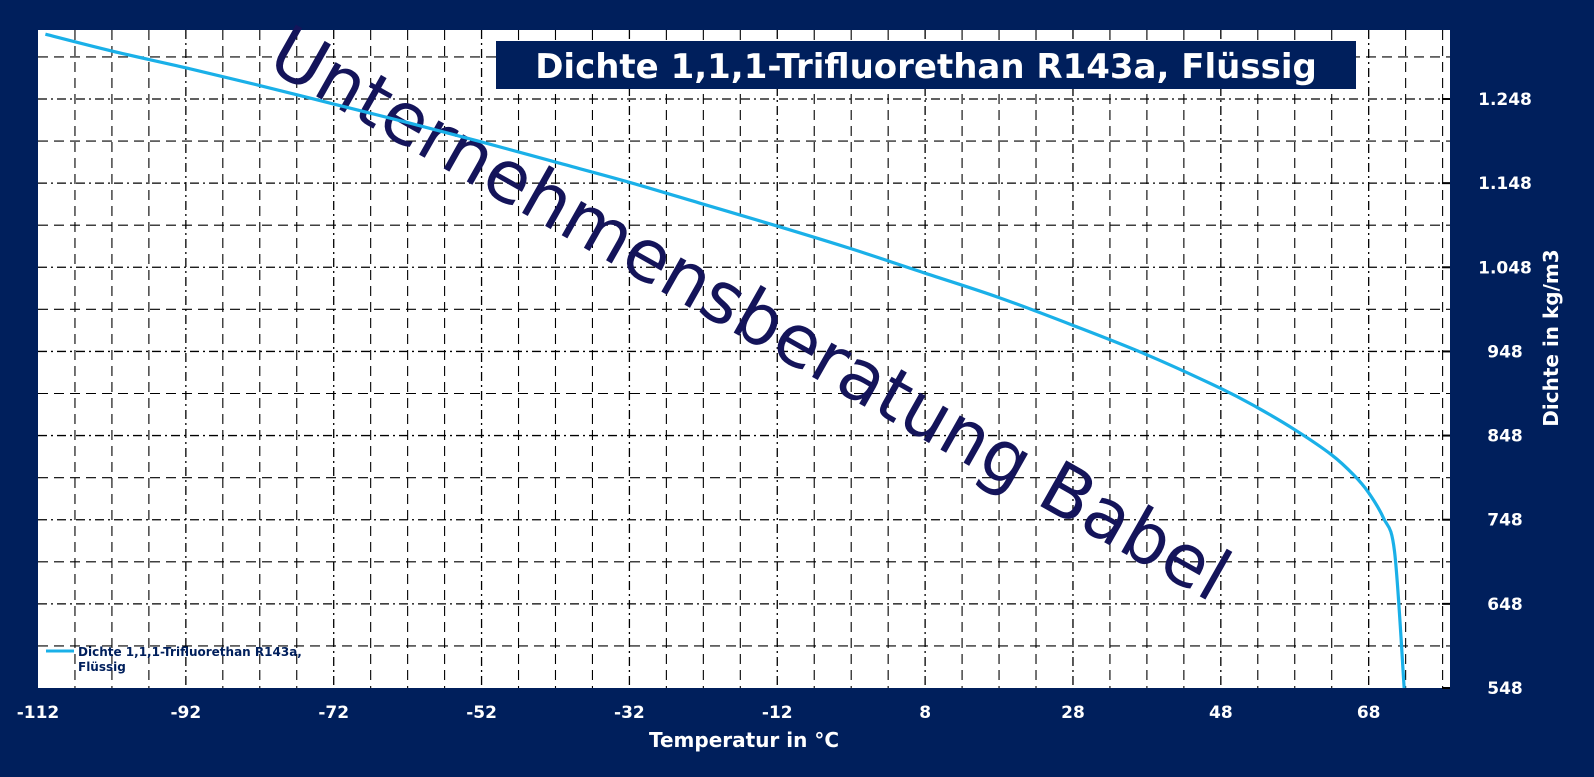 Image resolution: width=1594 pixels, height=777 pixels. What do you see at coordinates (1505, 521) in the screenshot?
I see `y-tick-label: 748` at bounding box center [1505, 521].